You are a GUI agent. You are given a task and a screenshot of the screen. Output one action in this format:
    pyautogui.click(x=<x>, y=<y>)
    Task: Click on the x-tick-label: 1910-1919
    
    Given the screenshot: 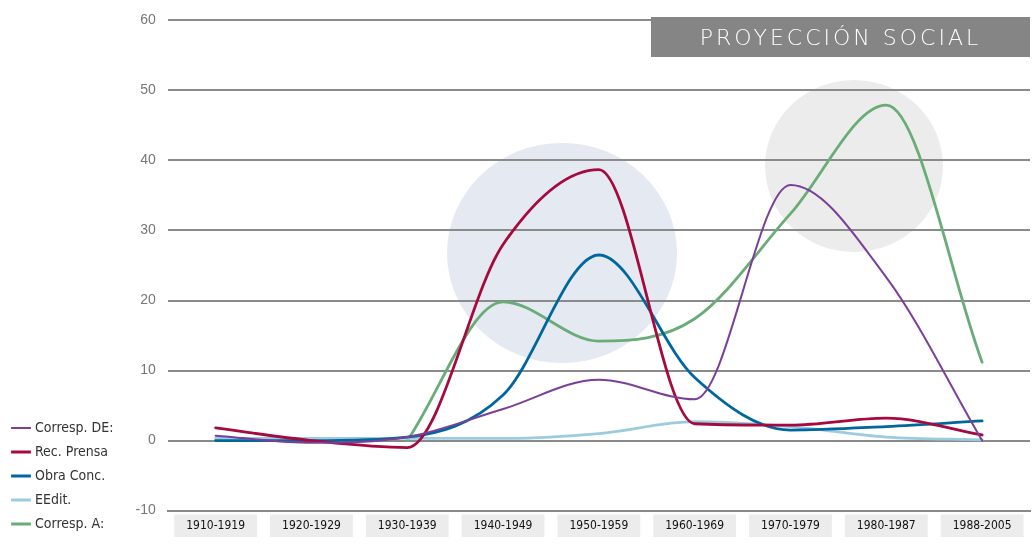 What is the action you would take?
    pyautogui.click(x=216, y=524)
    